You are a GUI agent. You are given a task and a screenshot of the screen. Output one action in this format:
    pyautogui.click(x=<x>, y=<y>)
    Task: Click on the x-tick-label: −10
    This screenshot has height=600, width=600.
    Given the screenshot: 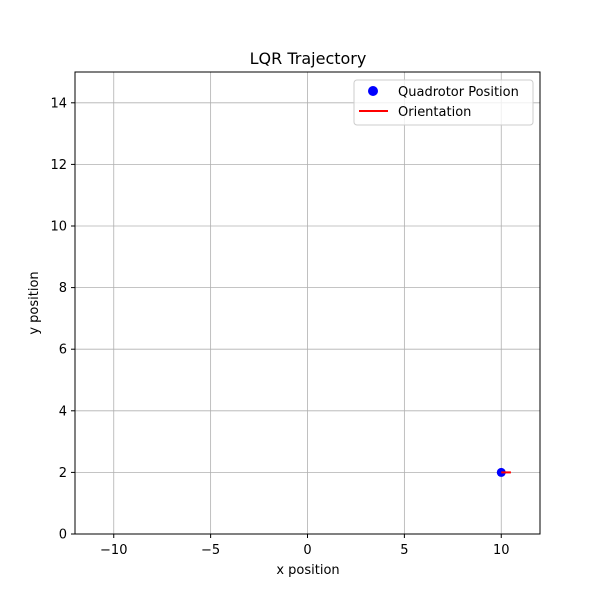 What is the action you would take?
    pyautogui.click(x=113, y=550)
    